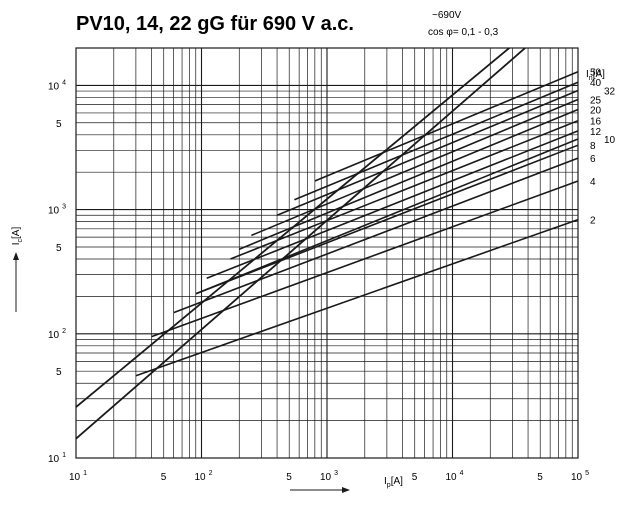  Describe the element at coordinates (57, 334) in the screenshot. I see `y-tick-label: 10 2` at that location.